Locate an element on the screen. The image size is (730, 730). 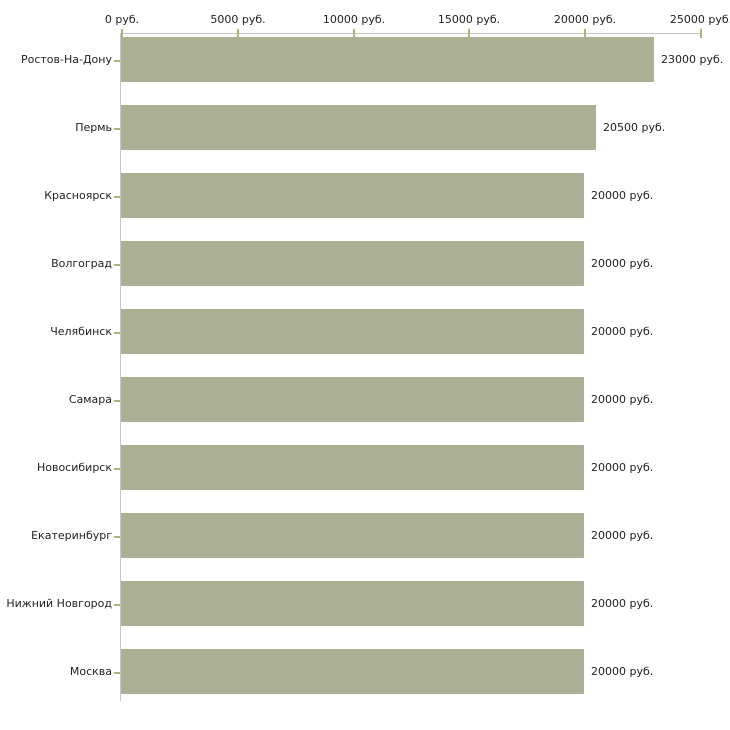
x-axis-line is located at coordinates (411, 33).